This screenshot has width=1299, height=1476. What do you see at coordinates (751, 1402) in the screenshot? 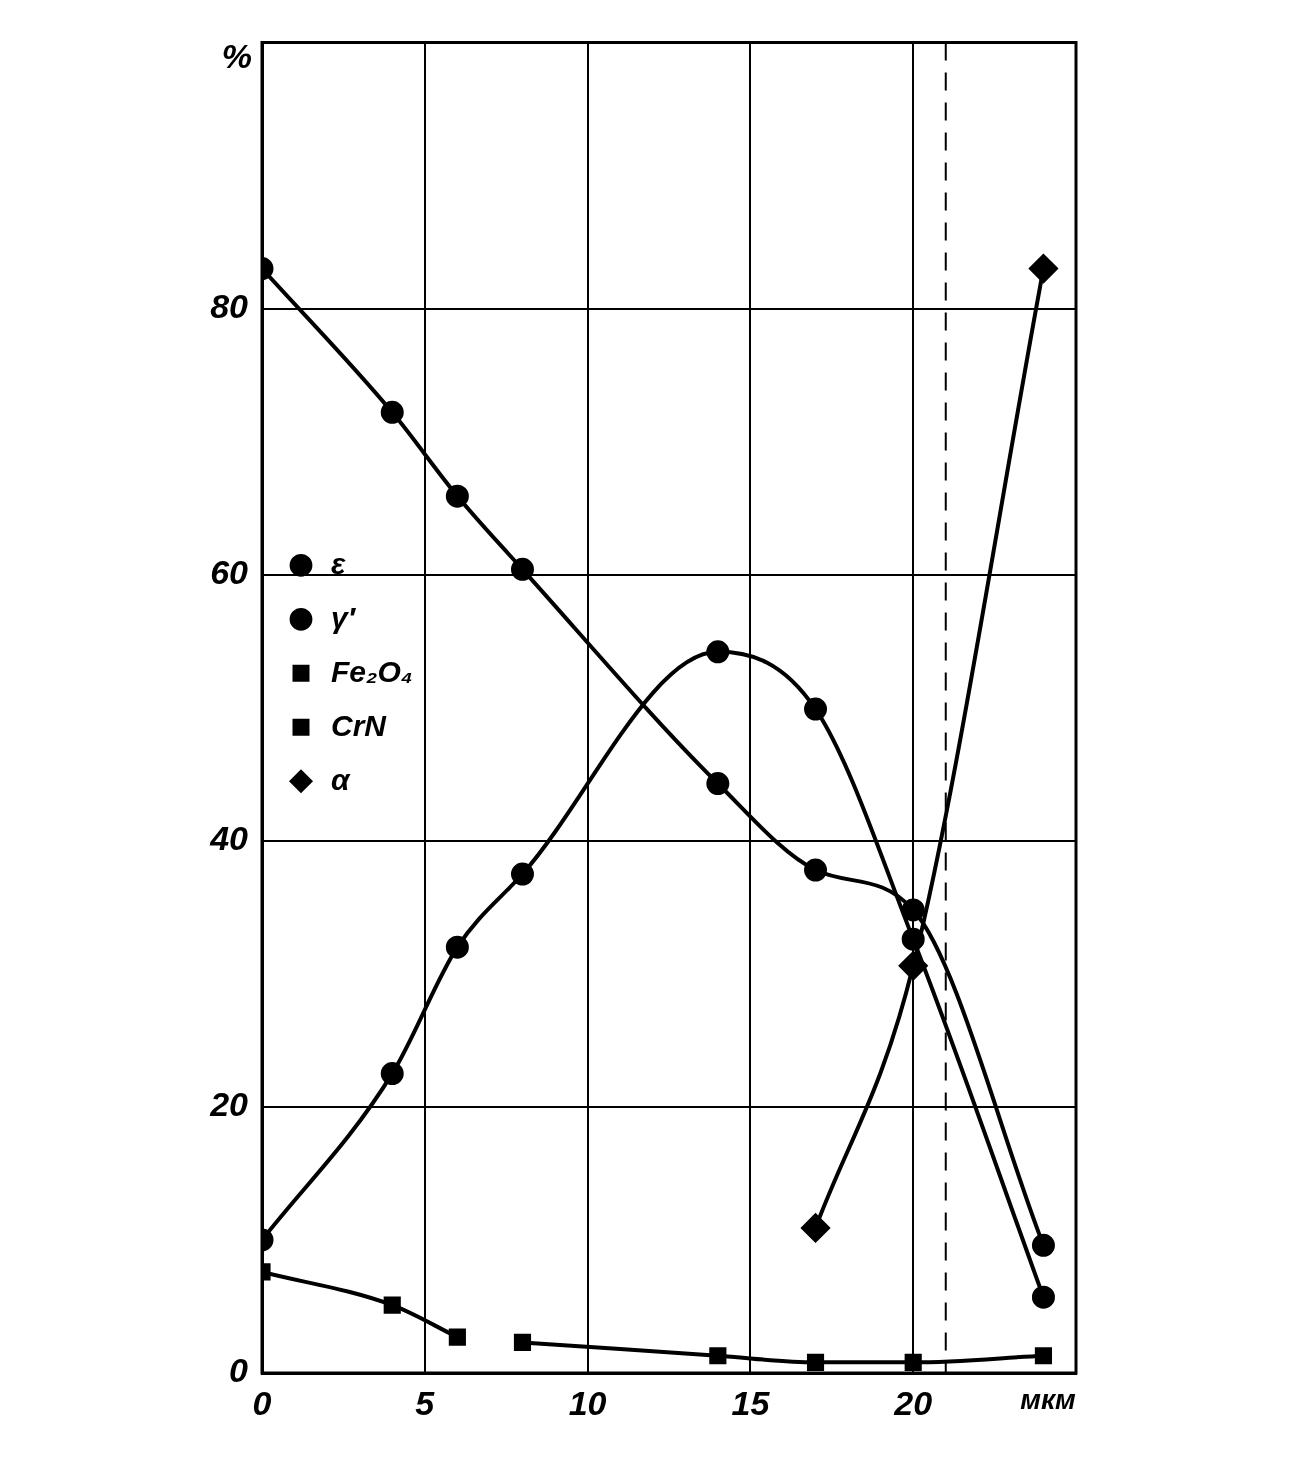
I see `x-tick-label: 15` at bounding box center [751, 1402].